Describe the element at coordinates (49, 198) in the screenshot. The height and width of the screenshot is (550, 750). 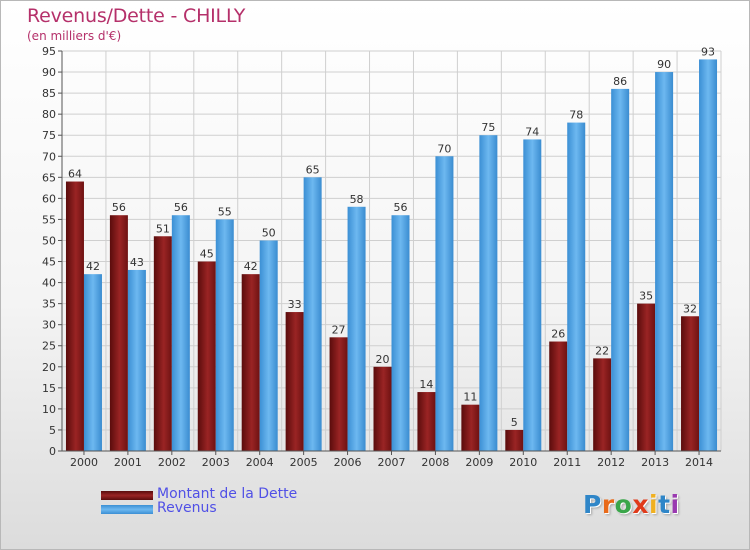
I see `y-tick-label: 60` at that location.